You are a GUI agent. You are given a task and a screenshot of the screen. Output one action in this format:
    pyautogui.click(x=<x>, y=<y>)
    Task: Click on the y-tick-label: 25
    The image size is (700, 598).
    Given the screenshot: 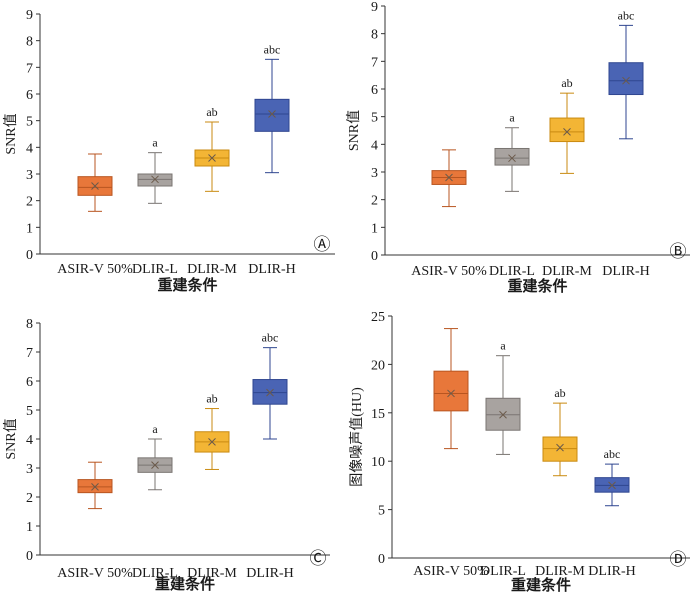 What is the action you would take?
    pyautogui.click(x=378, y=317)
    